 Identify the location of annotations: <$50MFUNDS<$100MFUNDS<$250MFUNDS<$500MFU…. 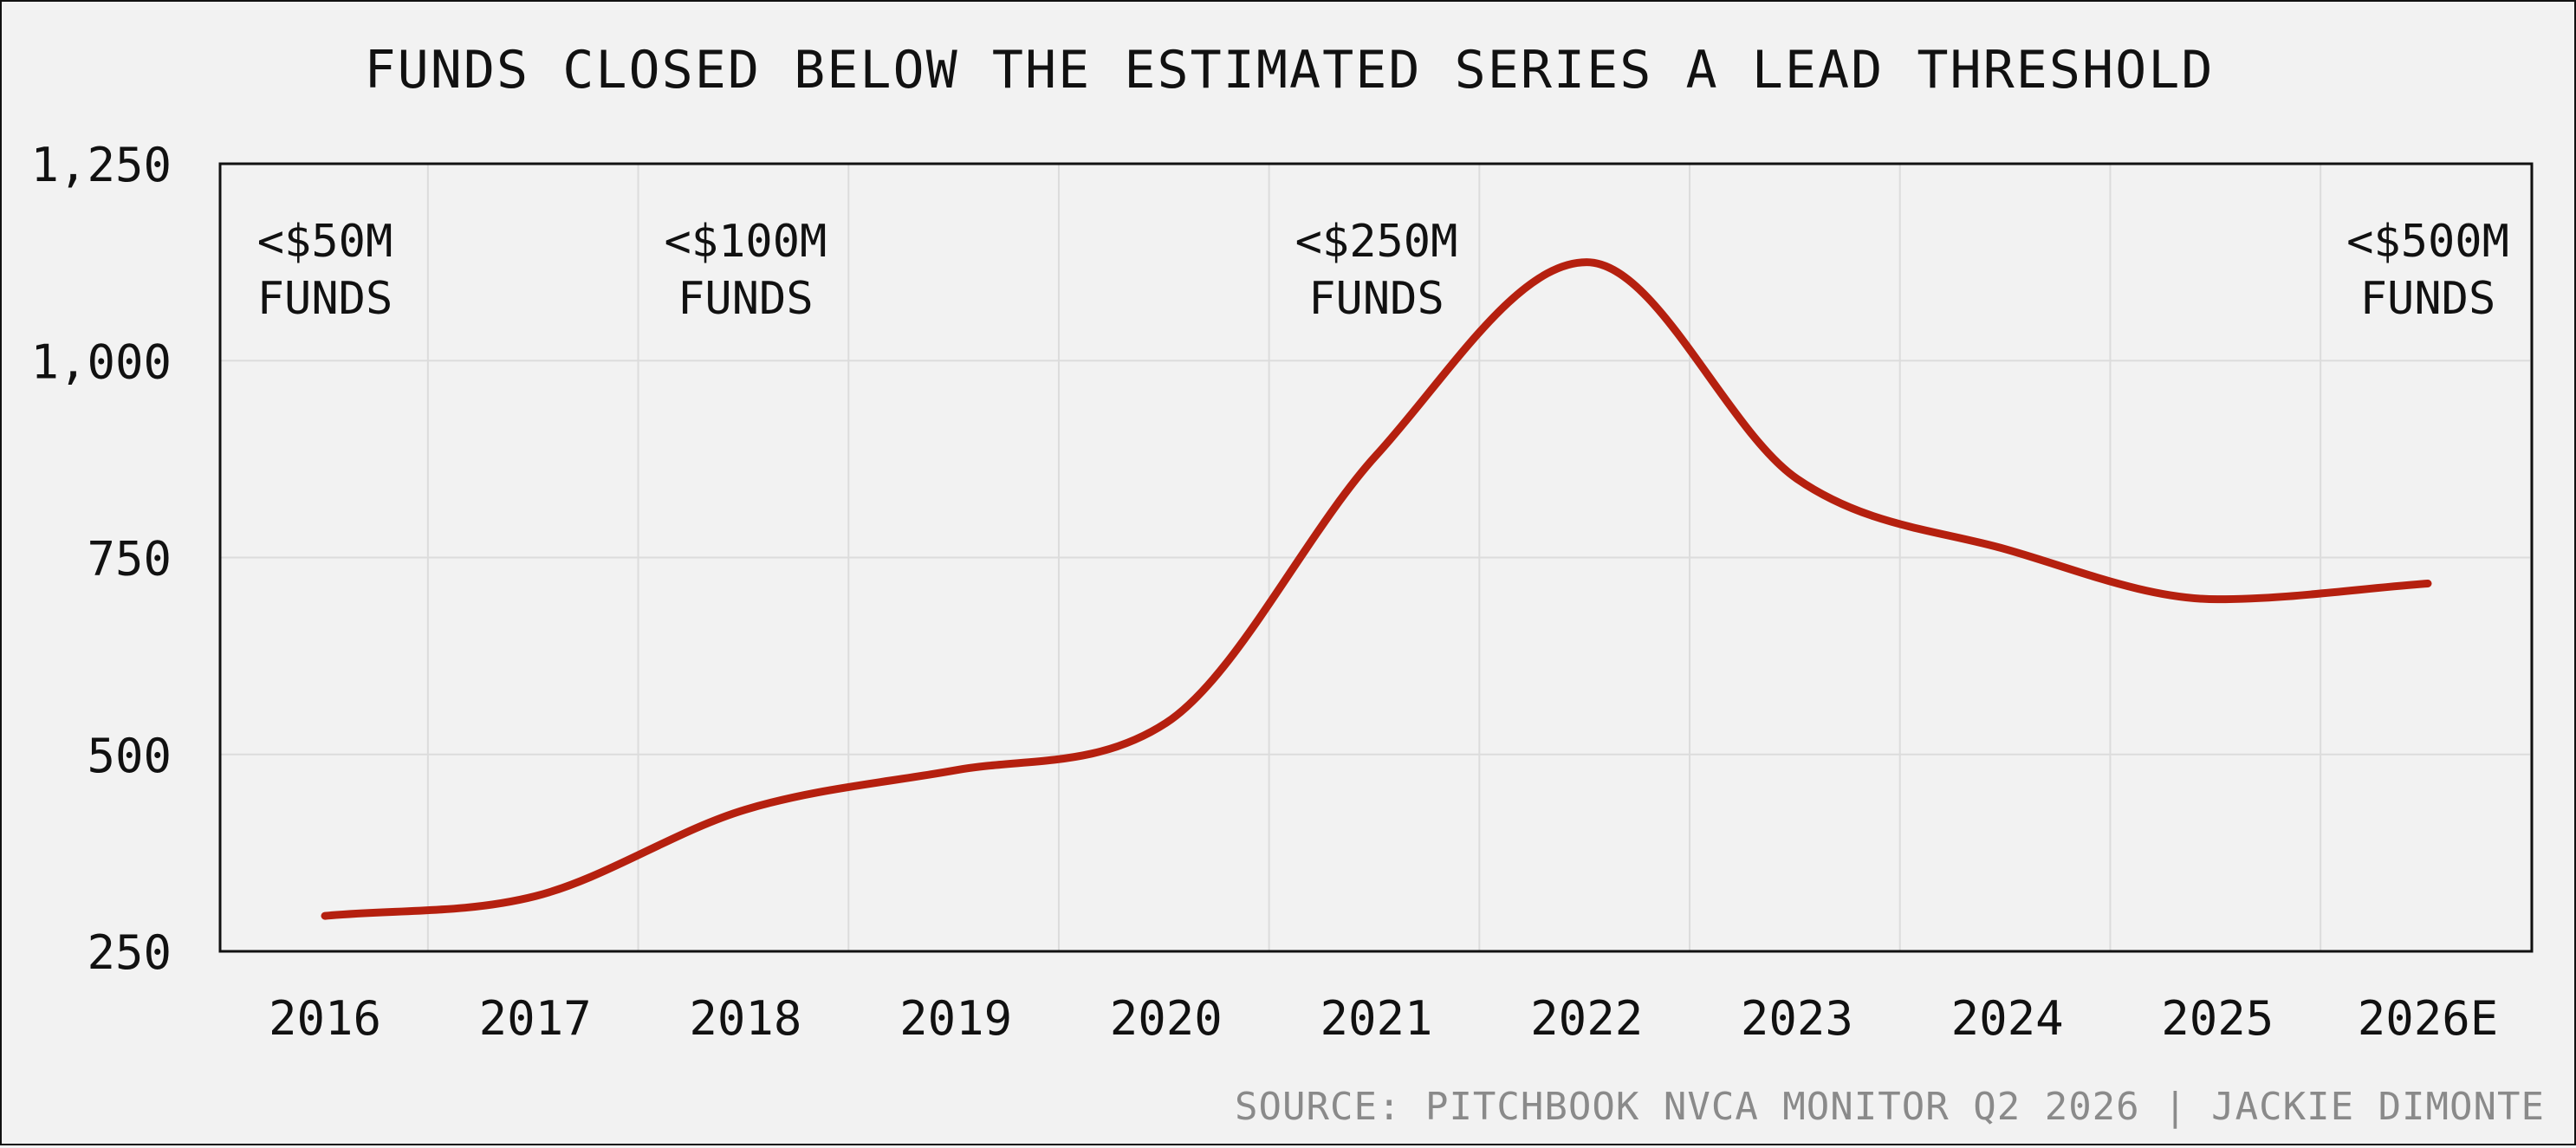
(1383, 270).